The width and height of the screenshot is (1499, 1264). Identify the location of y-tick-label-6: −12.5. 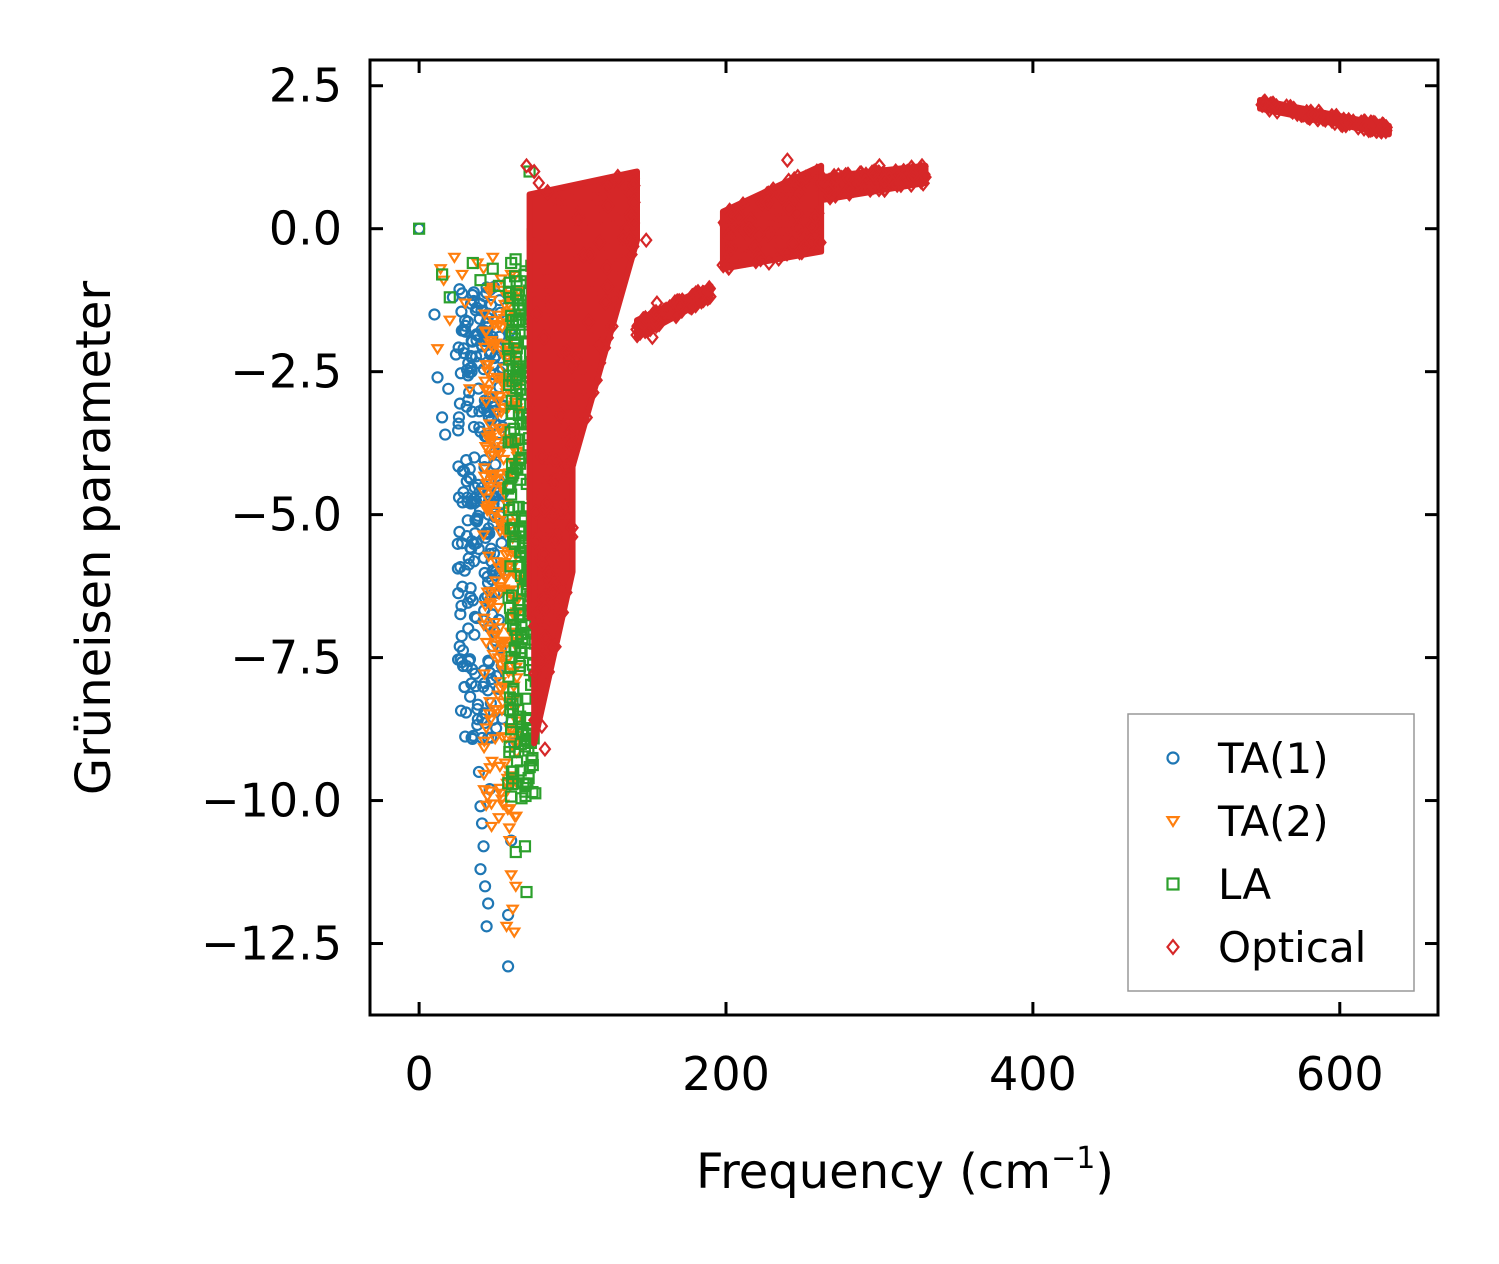
(271, 944).